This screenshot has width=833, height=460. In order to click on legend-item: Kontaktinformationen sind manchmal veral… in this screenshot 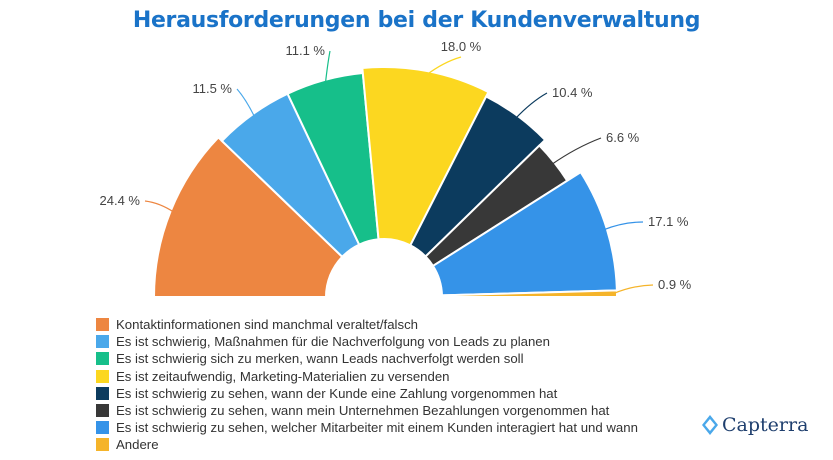, I will do `click(367, 324)`.